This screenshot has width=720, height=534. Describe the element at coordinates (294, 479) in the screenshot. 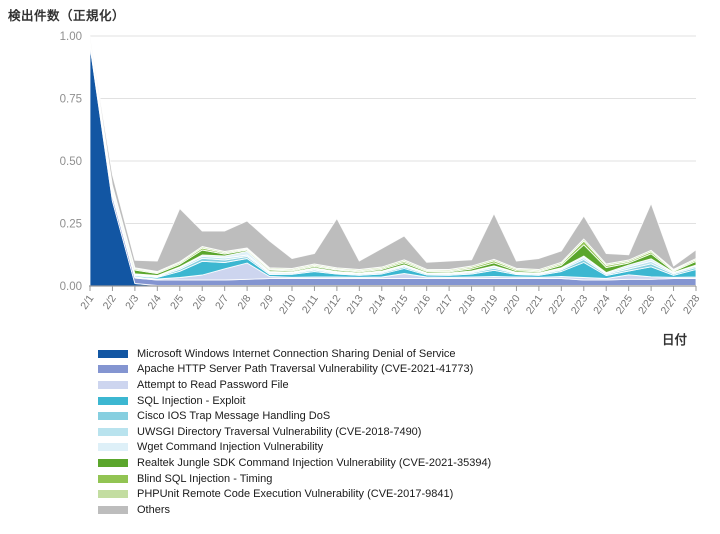

I see `legend-item-blind-sql-injection-timing: Blind SQL Injection - Timing` at that location.